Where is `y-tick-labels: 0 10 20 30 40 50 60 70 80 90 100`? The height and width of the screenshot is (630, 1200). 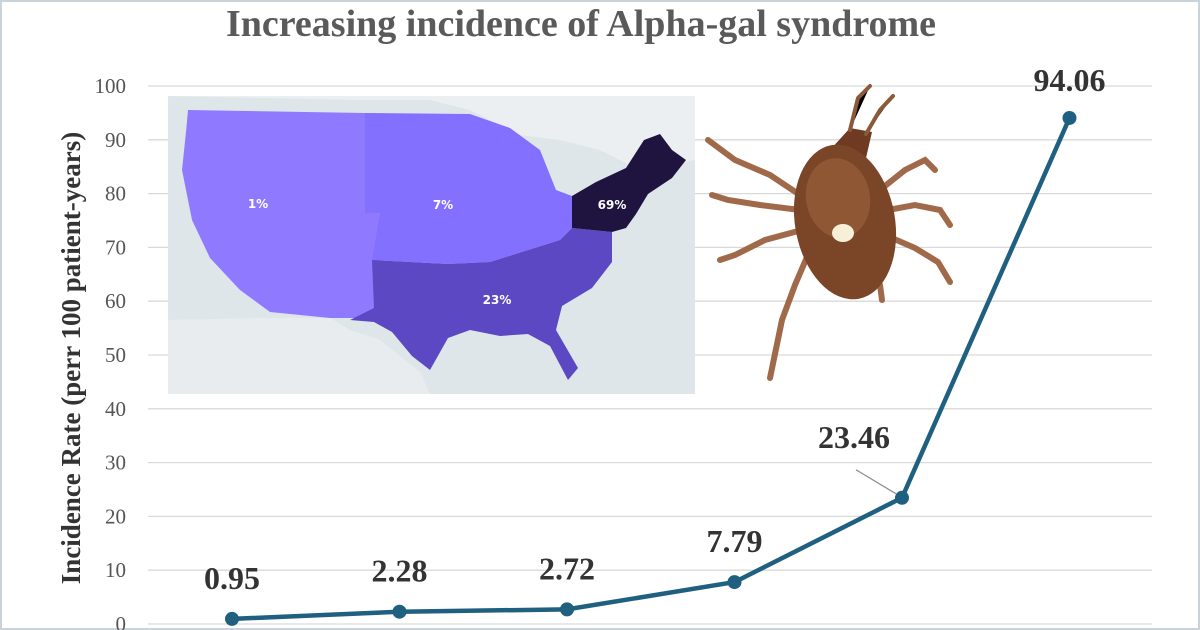
y-tick-labels: 0 10 20 30 40 50 60 70 80 90 100 is located at coordinates (111, 352).